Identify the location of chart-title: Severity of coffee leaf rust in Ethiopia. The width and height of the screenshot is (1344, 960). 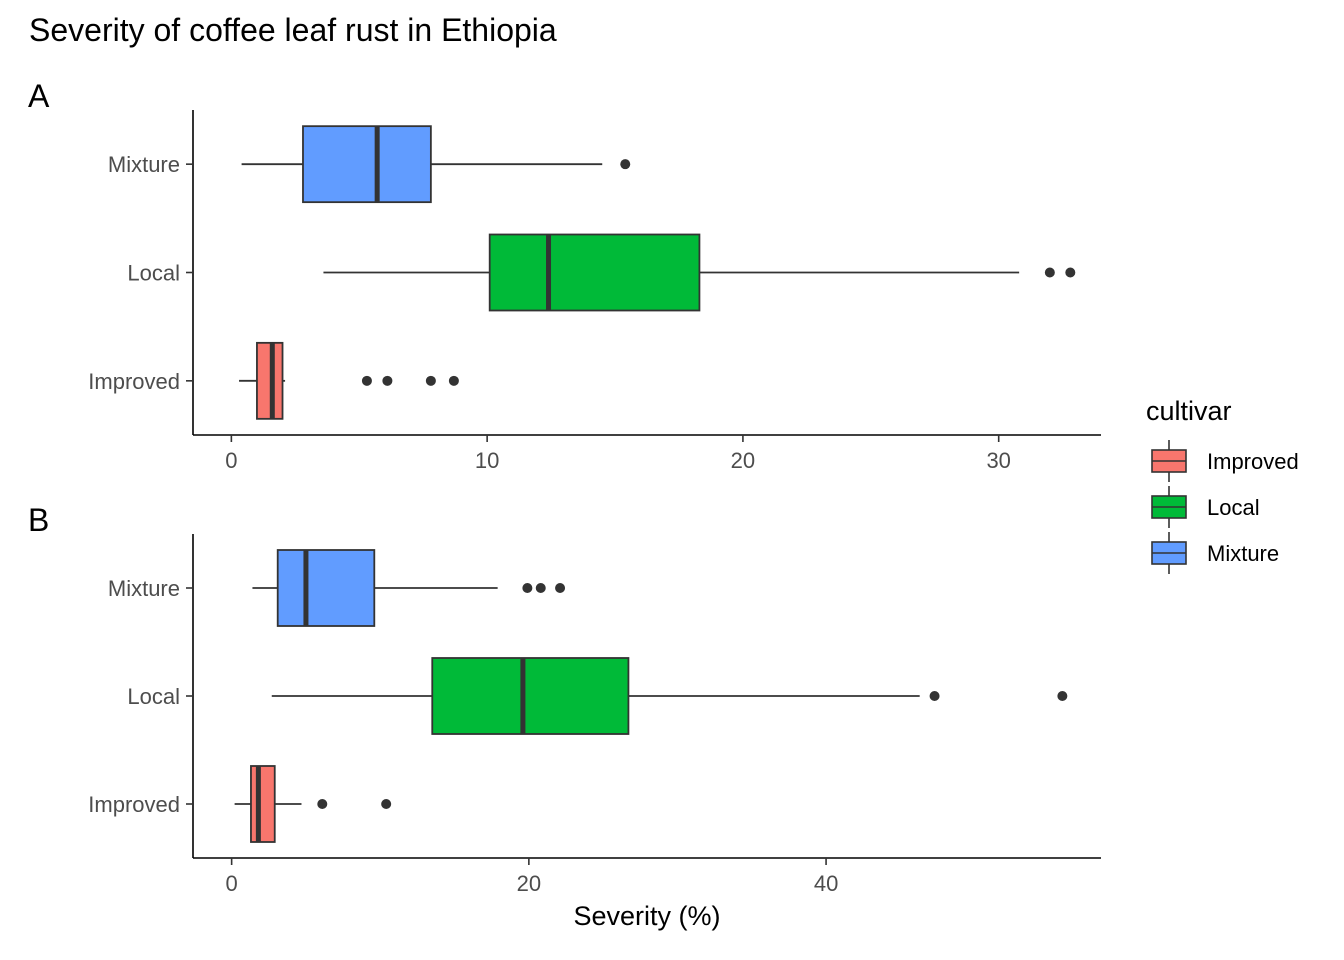
(293, 30).